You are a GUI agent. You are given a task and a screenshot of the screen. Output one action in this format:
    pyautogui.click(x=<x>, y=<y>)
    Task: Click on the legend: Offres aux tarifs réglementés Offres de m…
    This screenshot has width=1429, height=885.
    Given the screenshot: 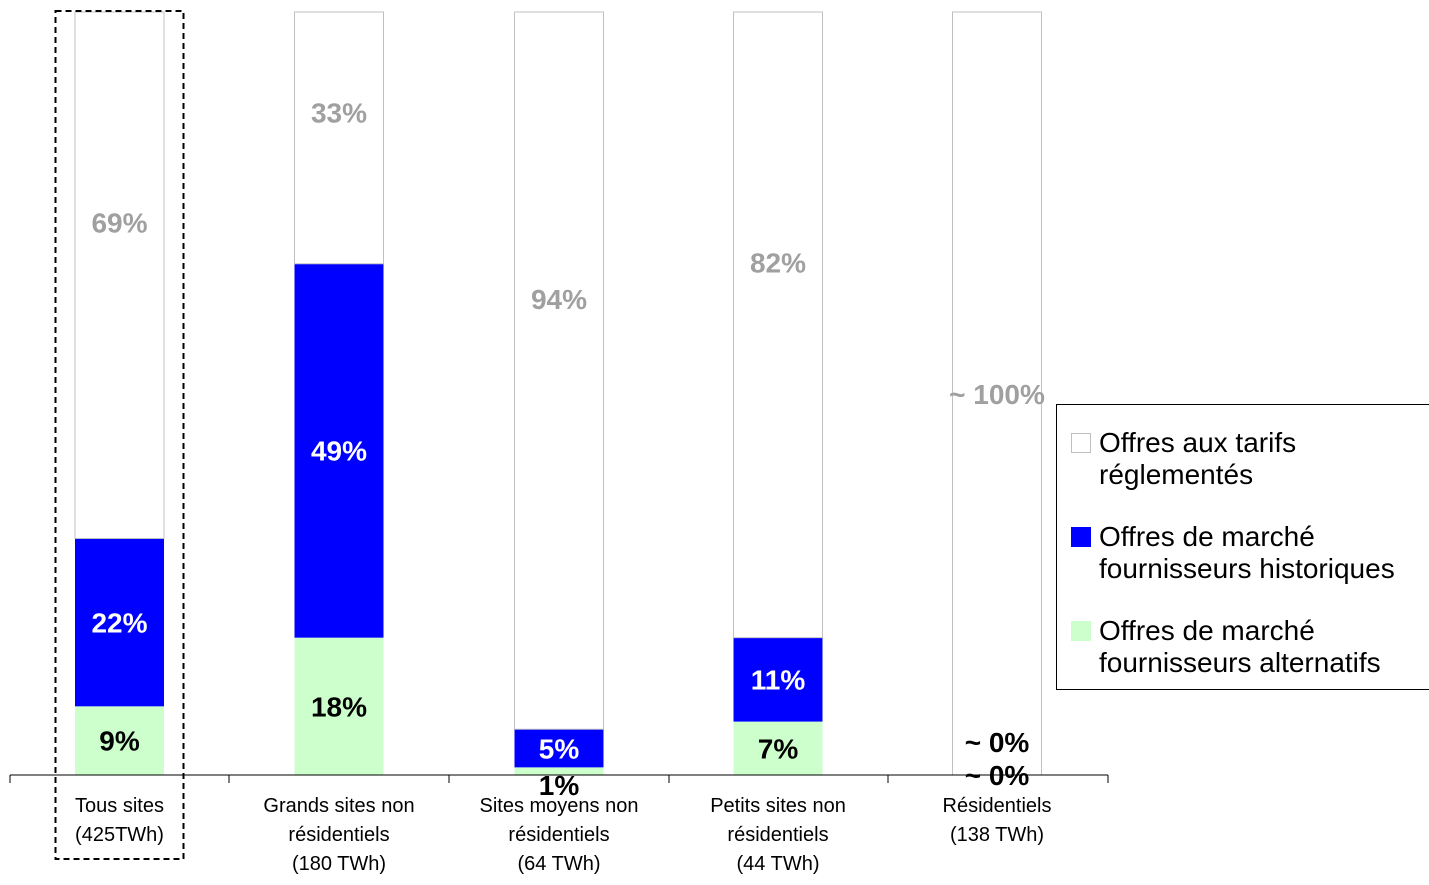 What is the action you would take?
    pyautogui.click(x=1242, y=547)
    